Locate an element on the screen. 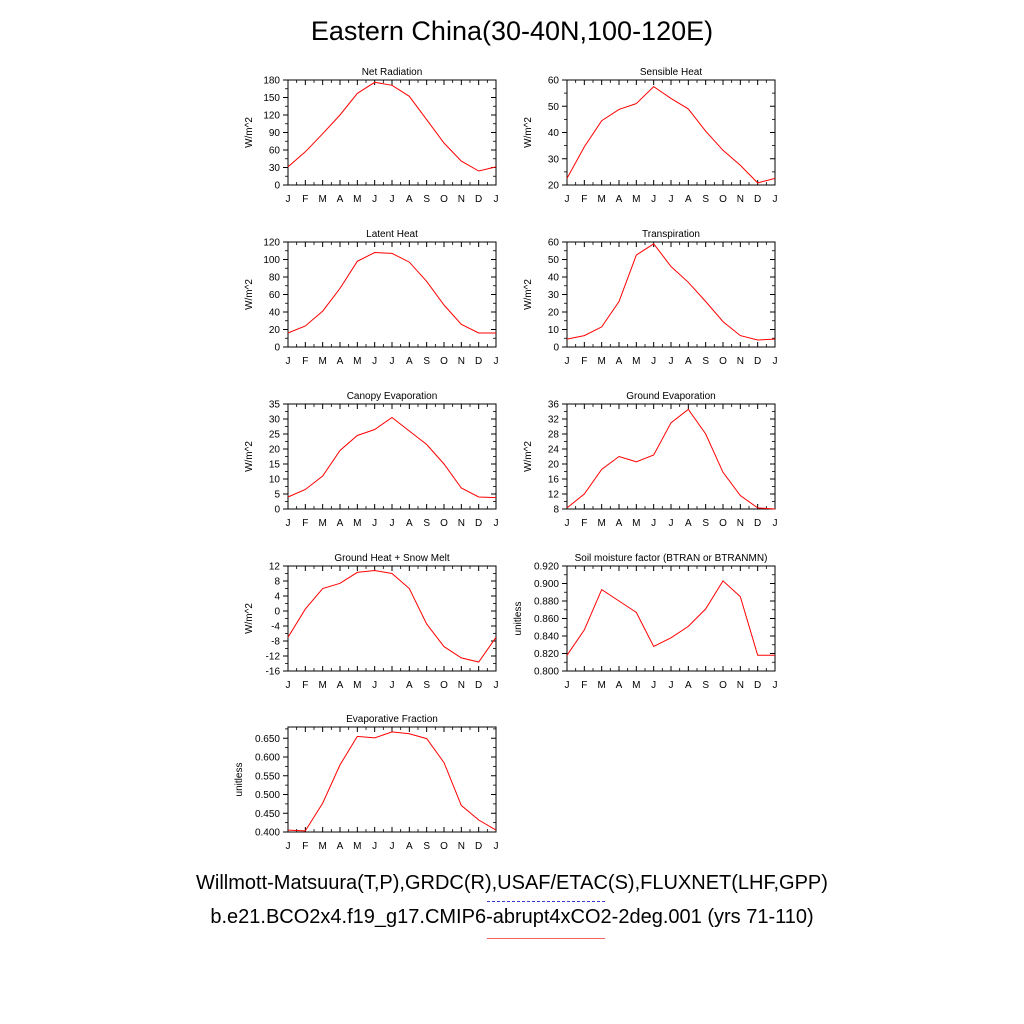 The height and width of the screenshot is (1024, 1024). y-tick-label: 0.600 is located at coordinates (267, 758).